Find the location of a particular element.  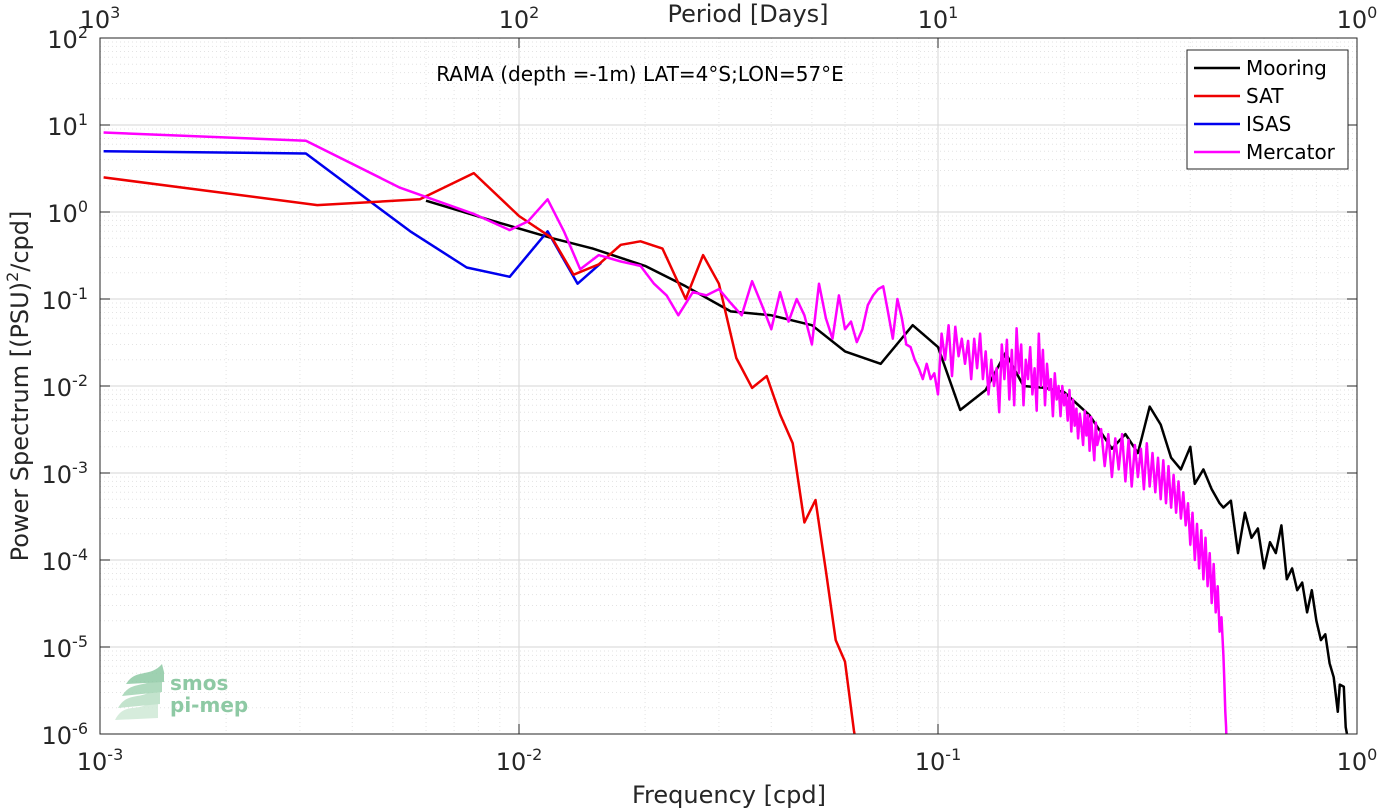

logo-line1: smos is located at coordinates (199, 683).